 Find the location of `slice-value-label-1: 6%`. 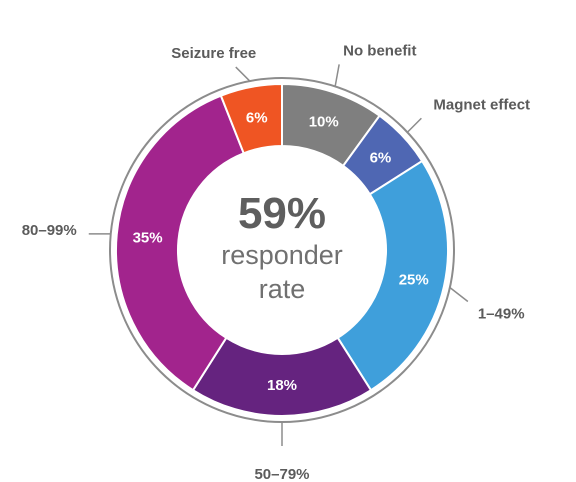

slice-value-label-1: 6% is located at coordinates (381, 158).